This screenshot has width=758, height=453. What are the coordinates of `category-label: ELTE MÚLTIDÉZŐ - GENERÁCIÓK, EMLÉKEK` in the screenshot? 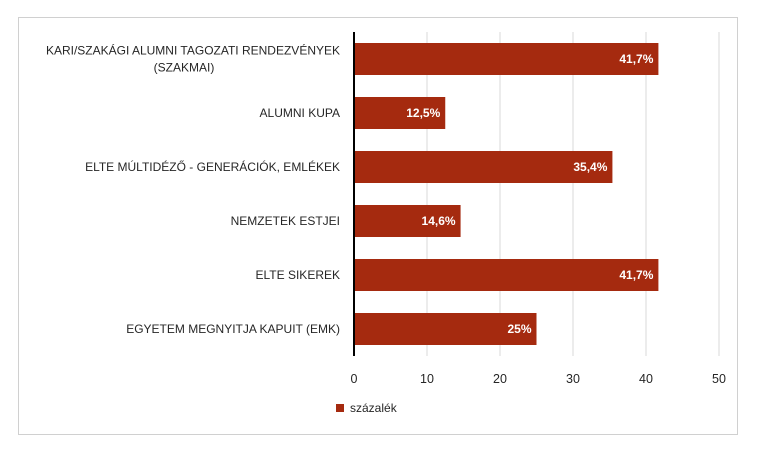 It's located at (212, 166).